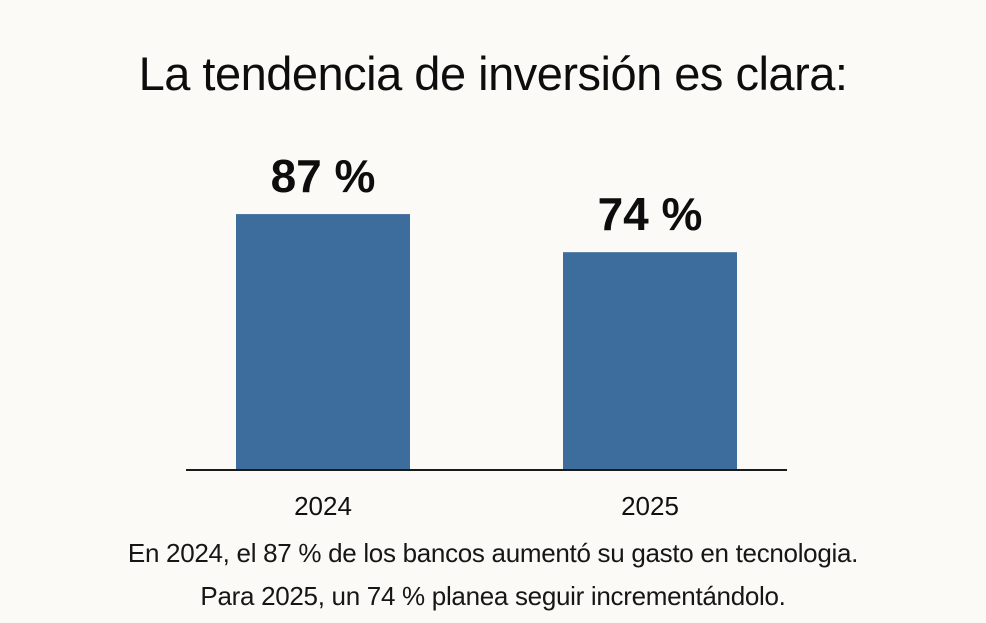 The height and width of the screenshot is (623, 986). What do you see at coordinates (650, 214) in the screenshot?
I see `value-label-2025: 74 %` at bounding box center [650, 214].